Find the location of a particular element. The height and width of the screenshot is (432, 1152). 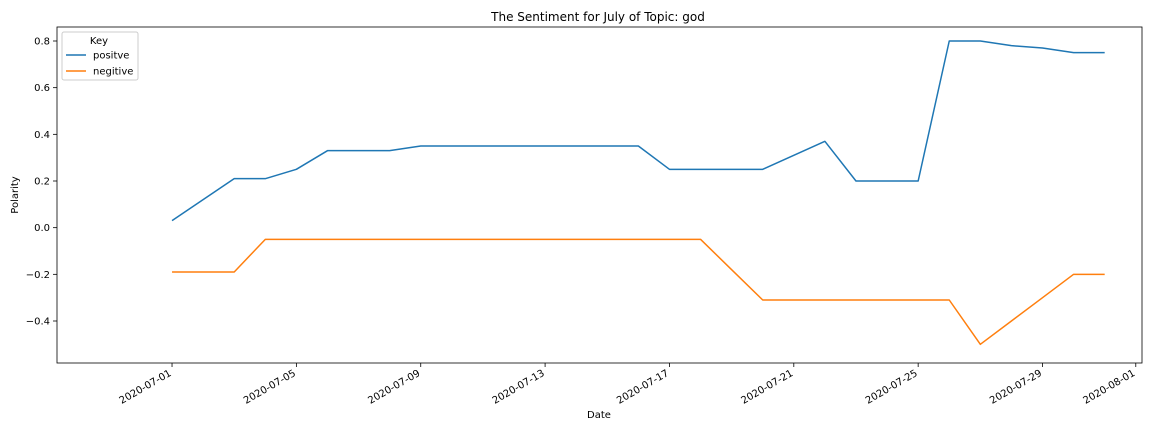

x-tick-label: 2020-07-13 is located at coordinates (519, 387).